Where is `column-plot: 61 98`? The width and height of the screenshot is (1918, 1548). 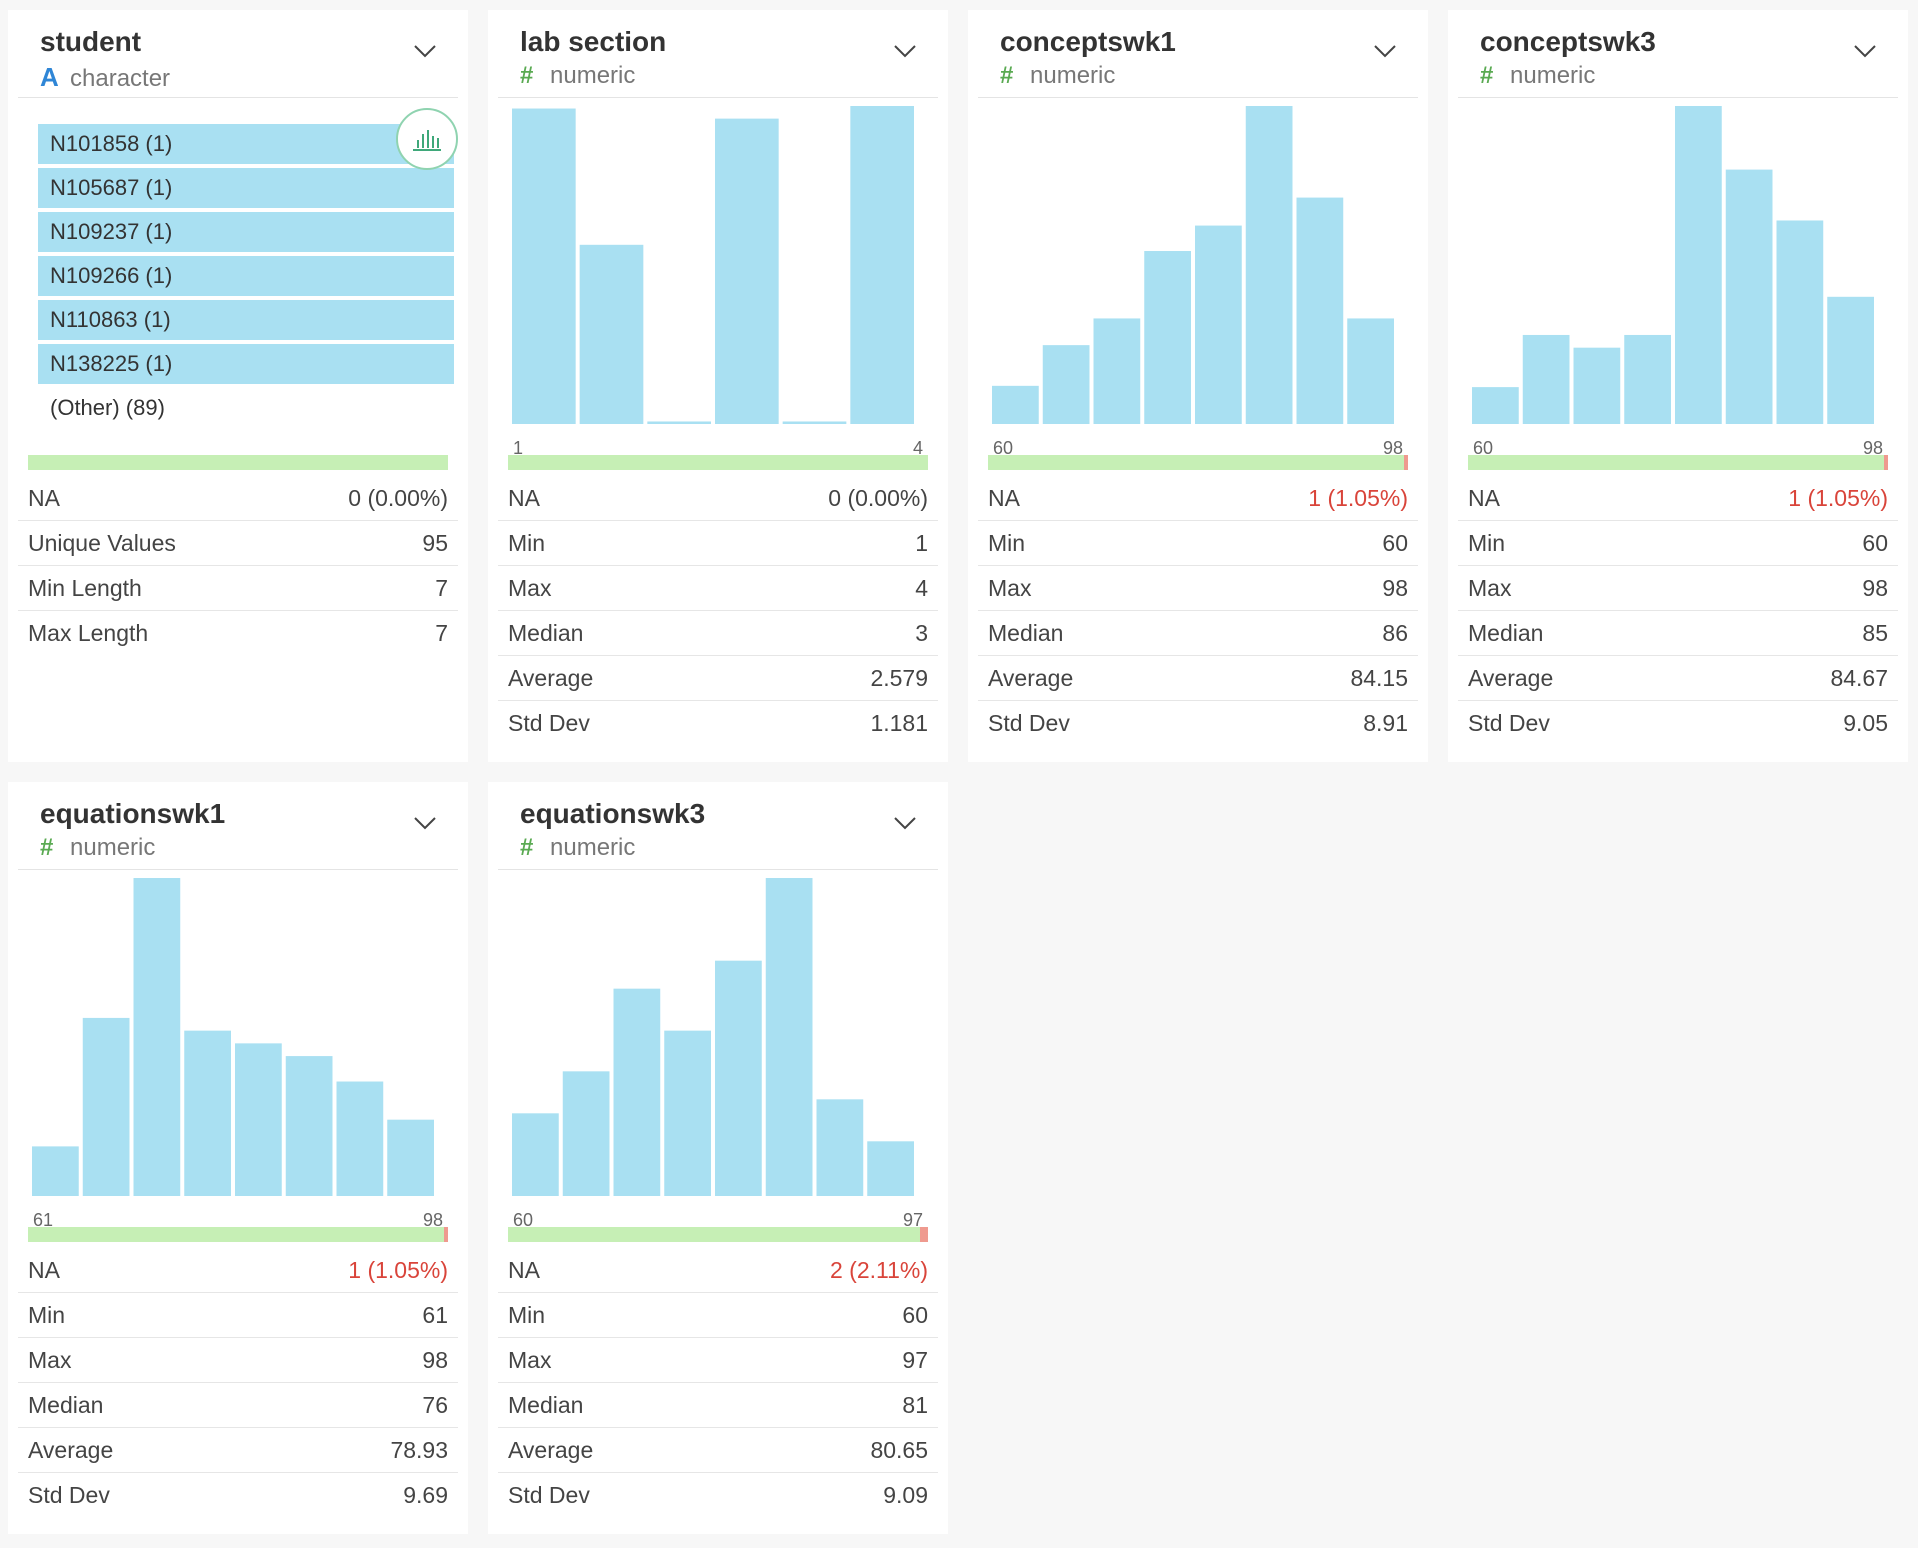 column-plot: 61 98 is located at coordinates (238, 1056).